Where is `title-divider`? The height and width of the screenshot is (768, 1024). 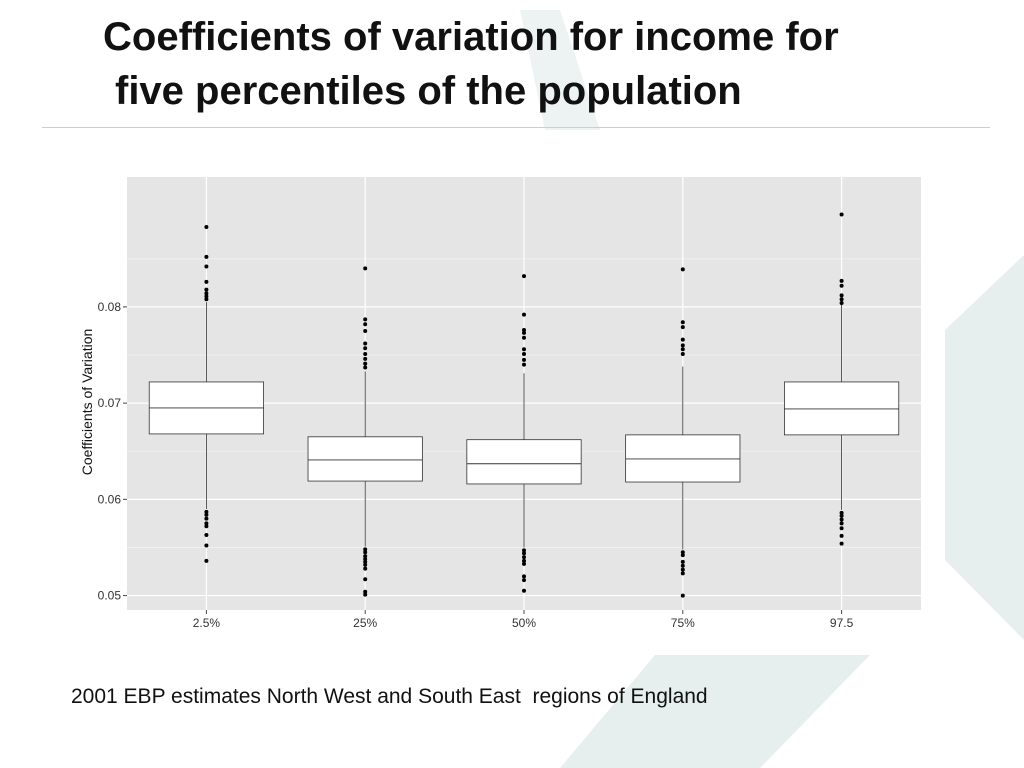 title-divider is located at coordinates (516, 127).